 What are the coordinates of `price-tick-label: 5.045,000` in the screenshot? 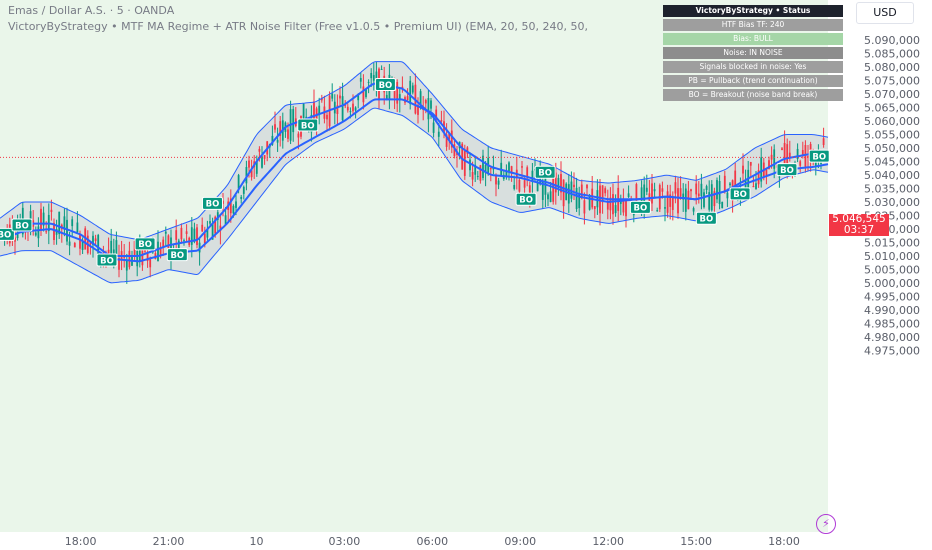 It's located at (892, 162).